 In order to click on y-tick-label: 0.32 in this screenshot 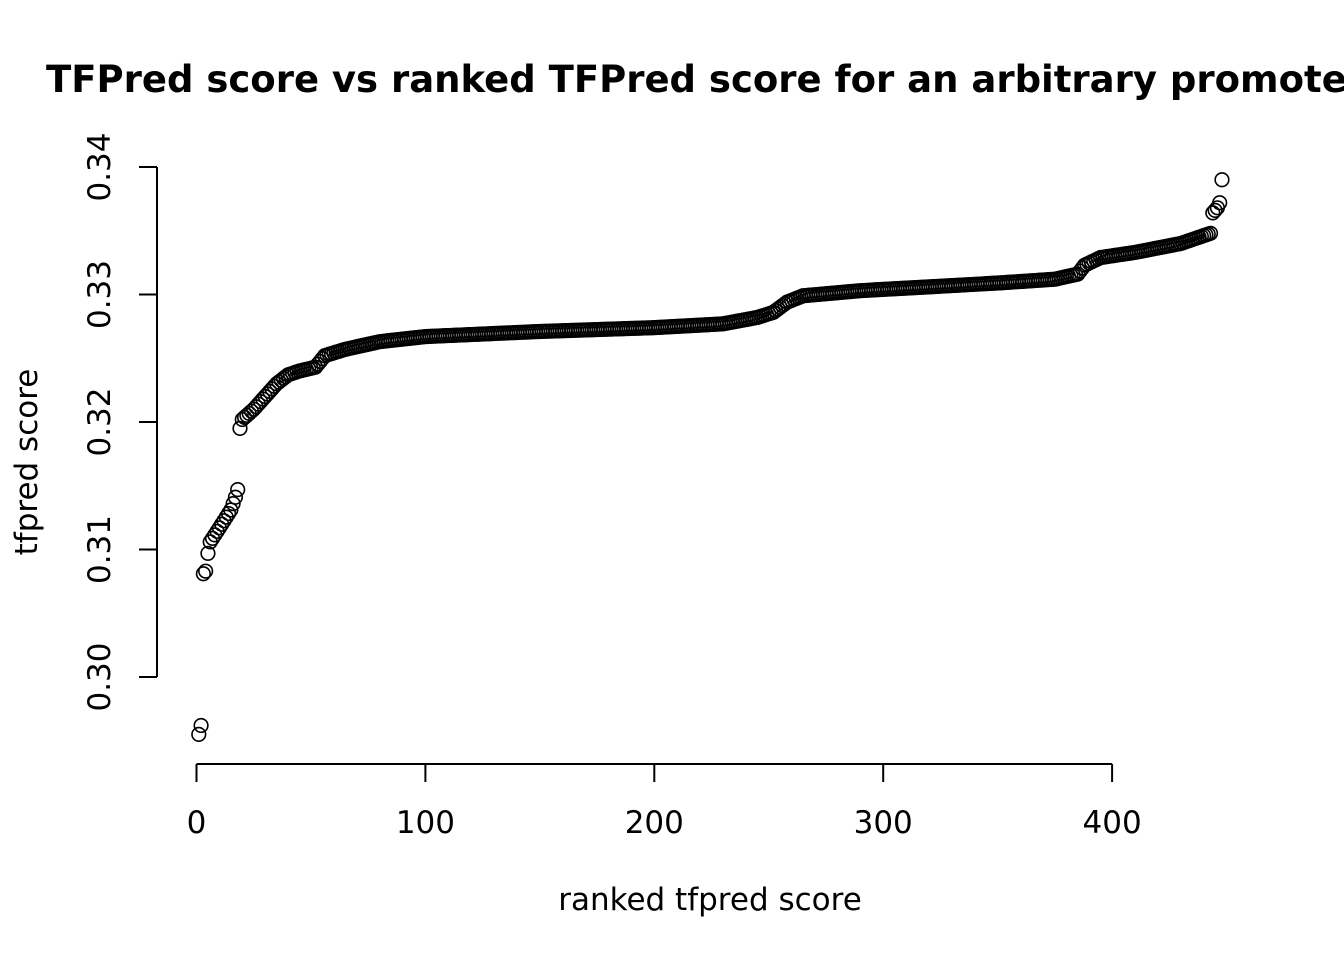, I will do `click(100, 421)`.